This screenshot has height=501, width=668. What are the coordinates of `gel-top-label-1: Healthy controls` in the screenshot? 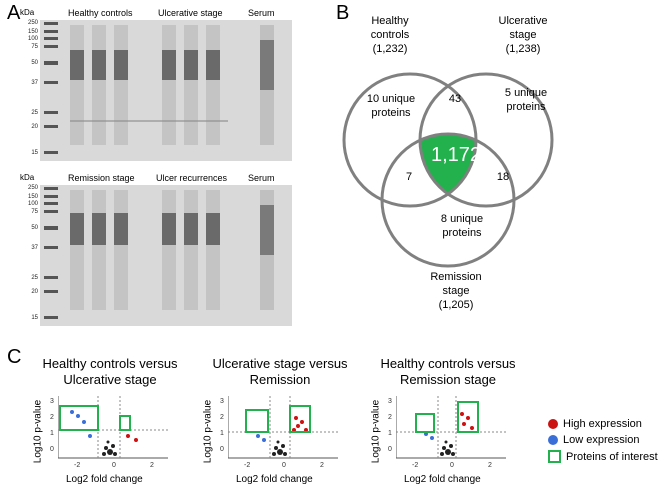 It's located at (100, 13).